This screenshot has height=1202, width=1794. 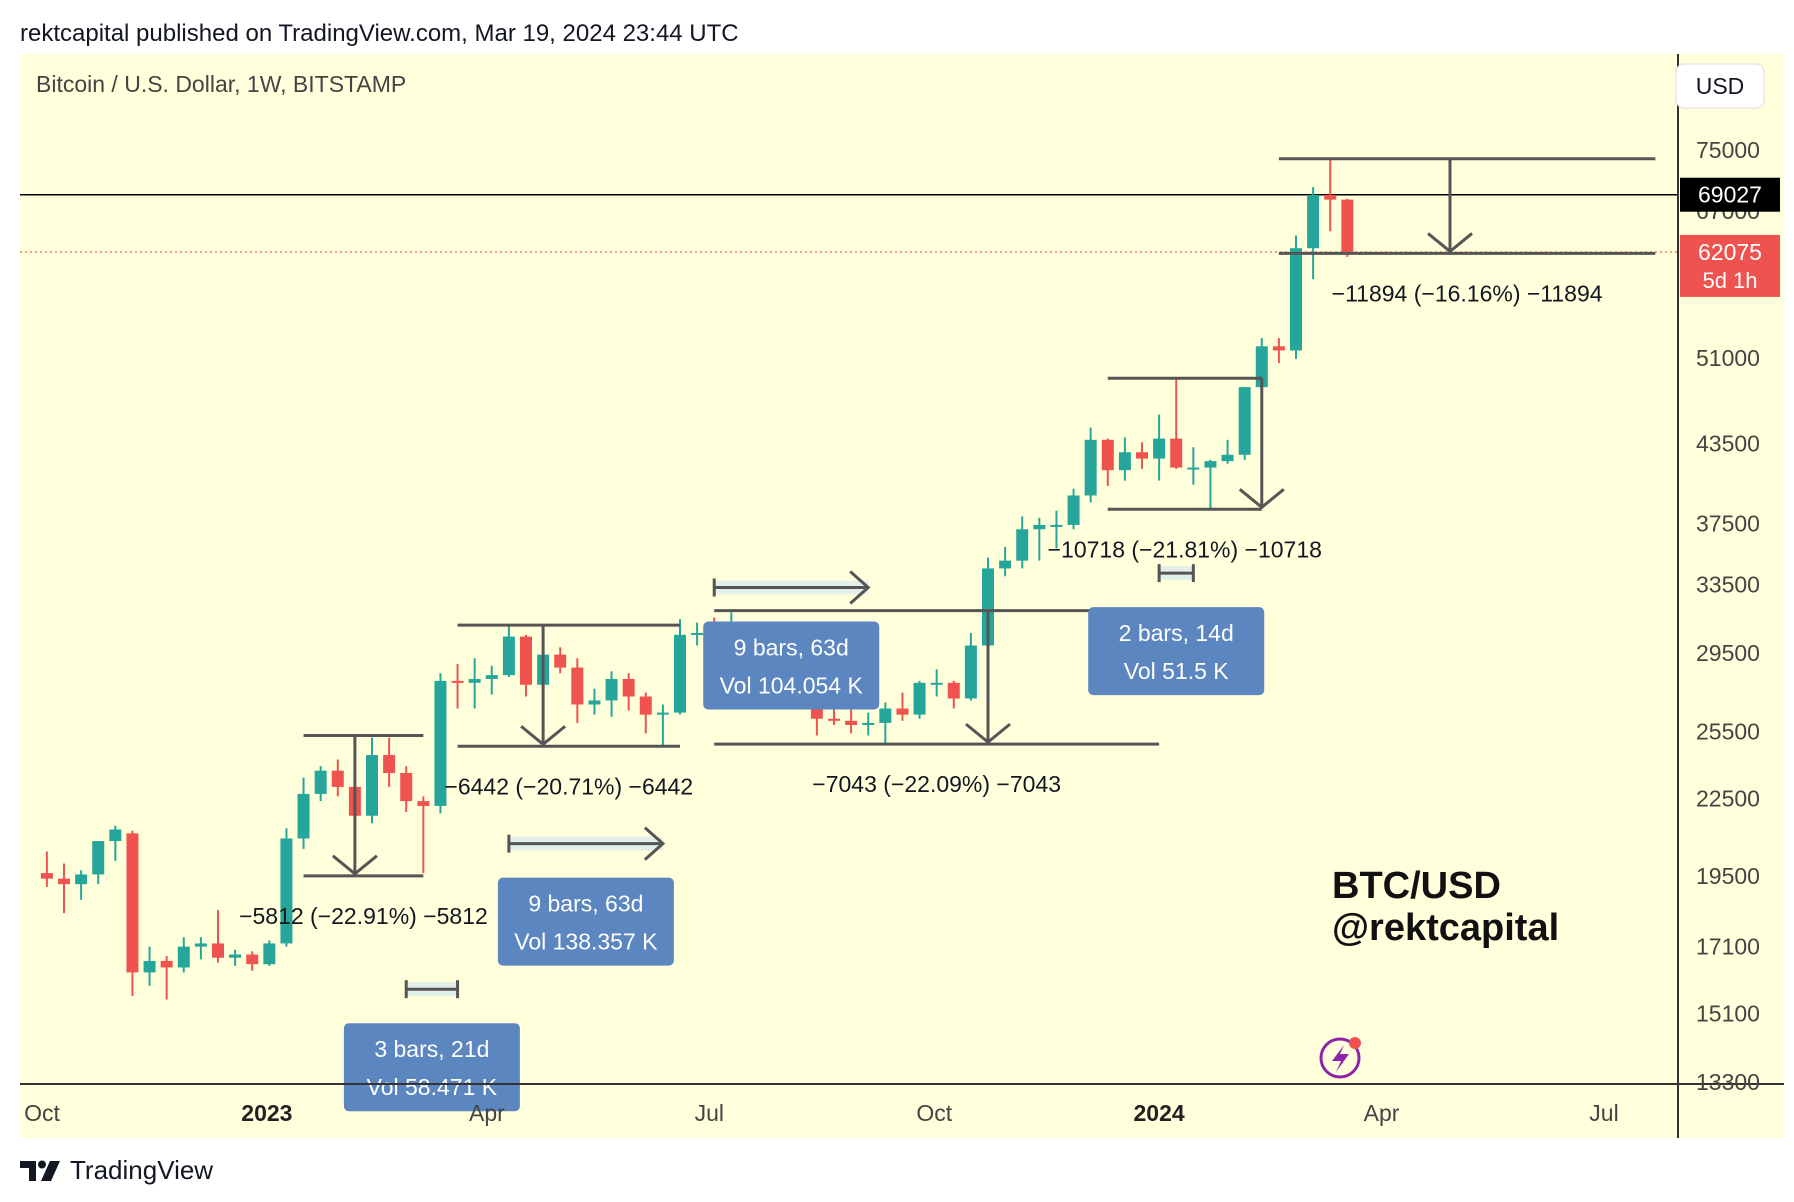 I want to click on duration-volume-label: Vol 51.5 K, so click(x=1177, y=671).